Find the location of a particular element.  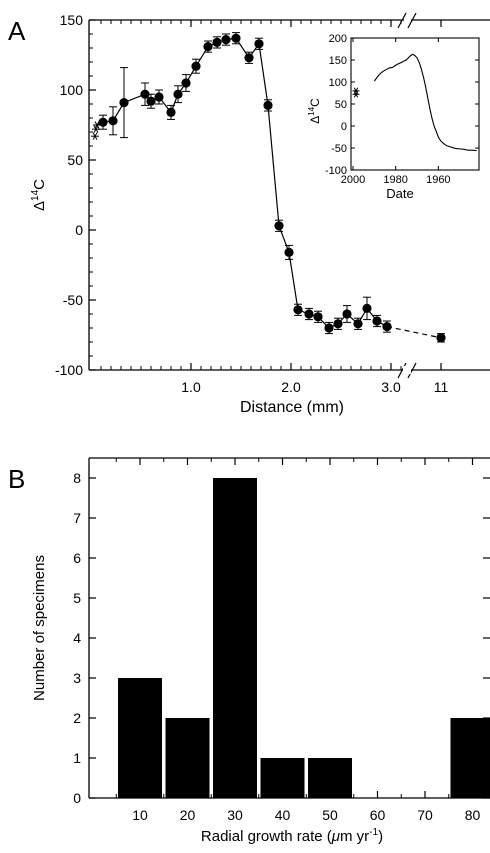

panel-b-x-label: Radial growth rate (μm yr-1) is located at coordinates (292, 836).